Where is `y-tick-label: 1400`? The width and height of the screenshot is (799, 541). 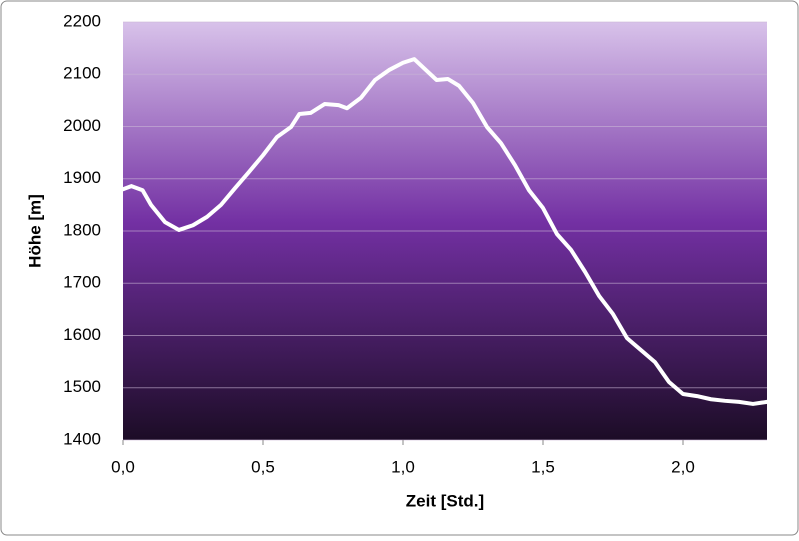 y-tick-label: 1400 is located at coordinates (82, 438).